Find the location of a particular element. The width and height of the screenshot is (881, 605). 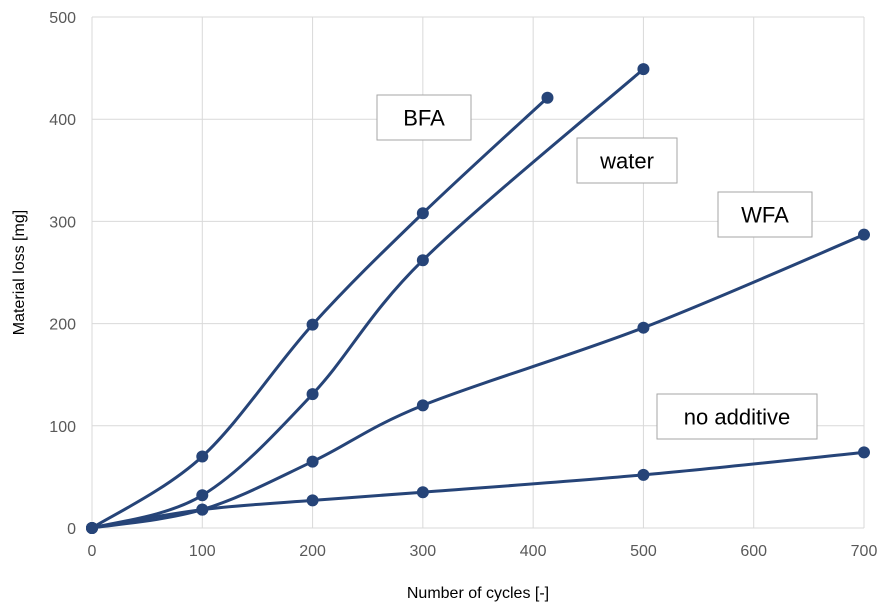

series-label-text: water is located at coordinates (626, 161).